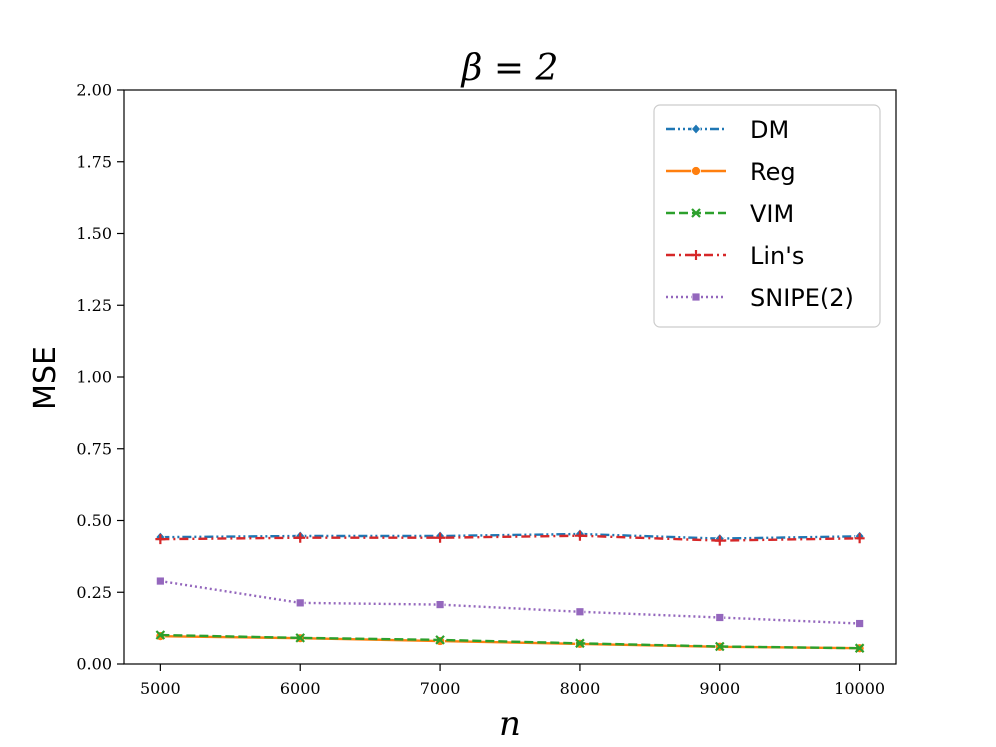 The height and width of the screenshot is (747, 996). What do you see at coordinates (94, 448) in the screenshot?
I see `y-tick-label: 0.75` at bounding box center [94, 448].